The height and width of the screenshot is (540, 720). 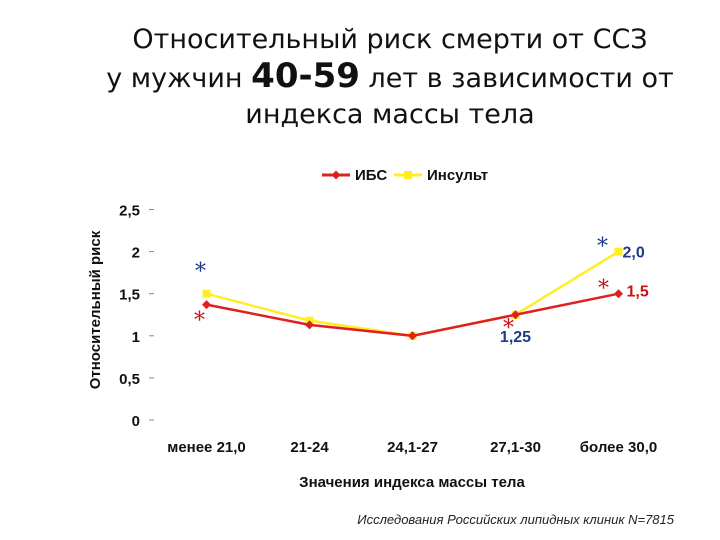 What do you see at coordinates (136, 253) in the screenshot?
I see `y-tick-label: 2` at bounding box center [136, 253].